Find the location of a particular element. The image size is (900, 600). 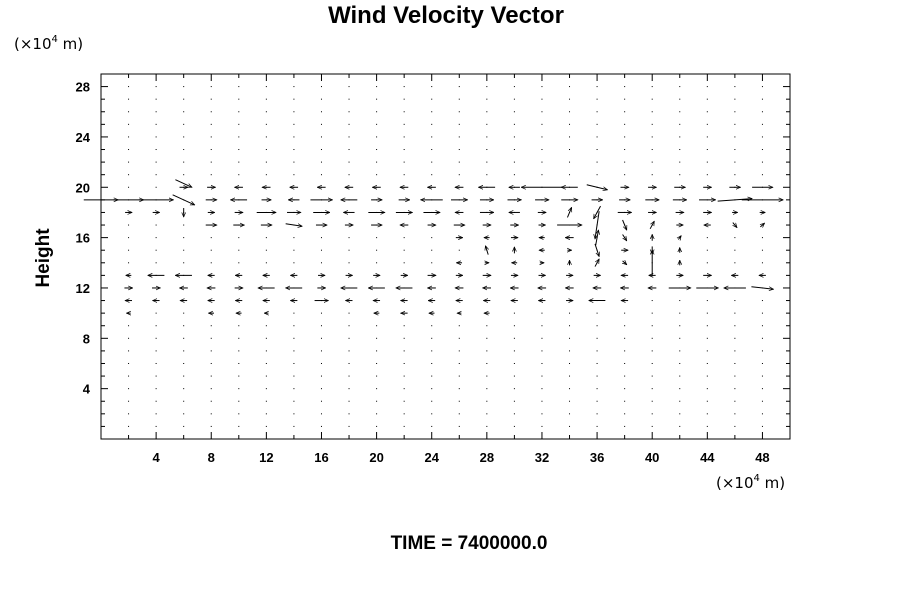

y-unit-label: (×104 m) is located at coordinates (48, 43).